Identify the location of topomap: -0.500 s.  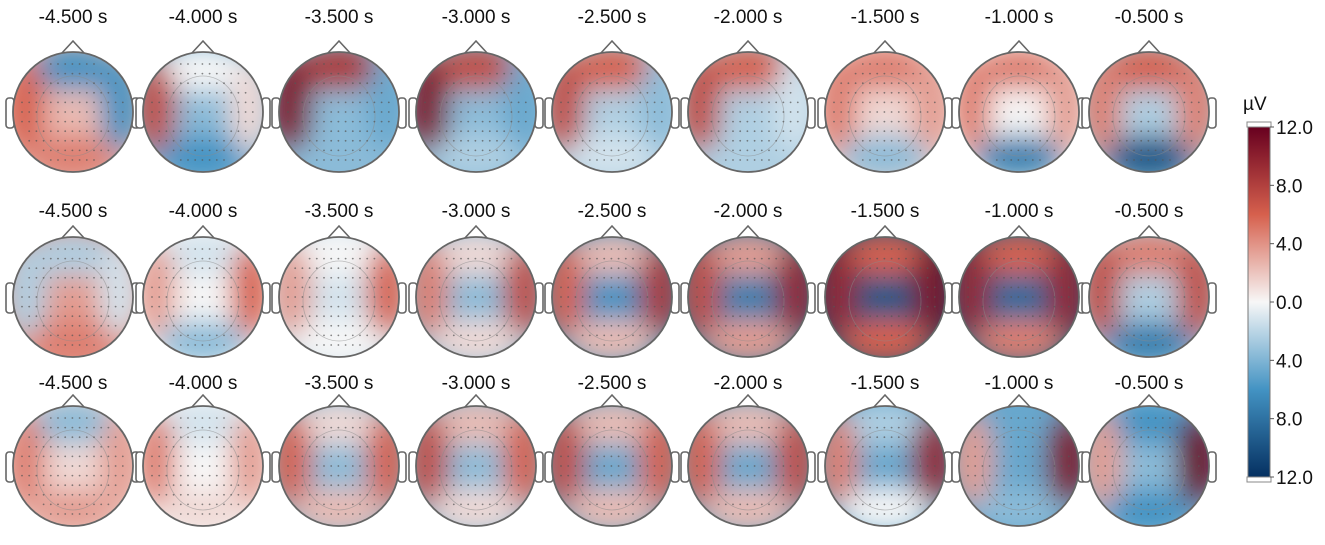
(1149, 450).